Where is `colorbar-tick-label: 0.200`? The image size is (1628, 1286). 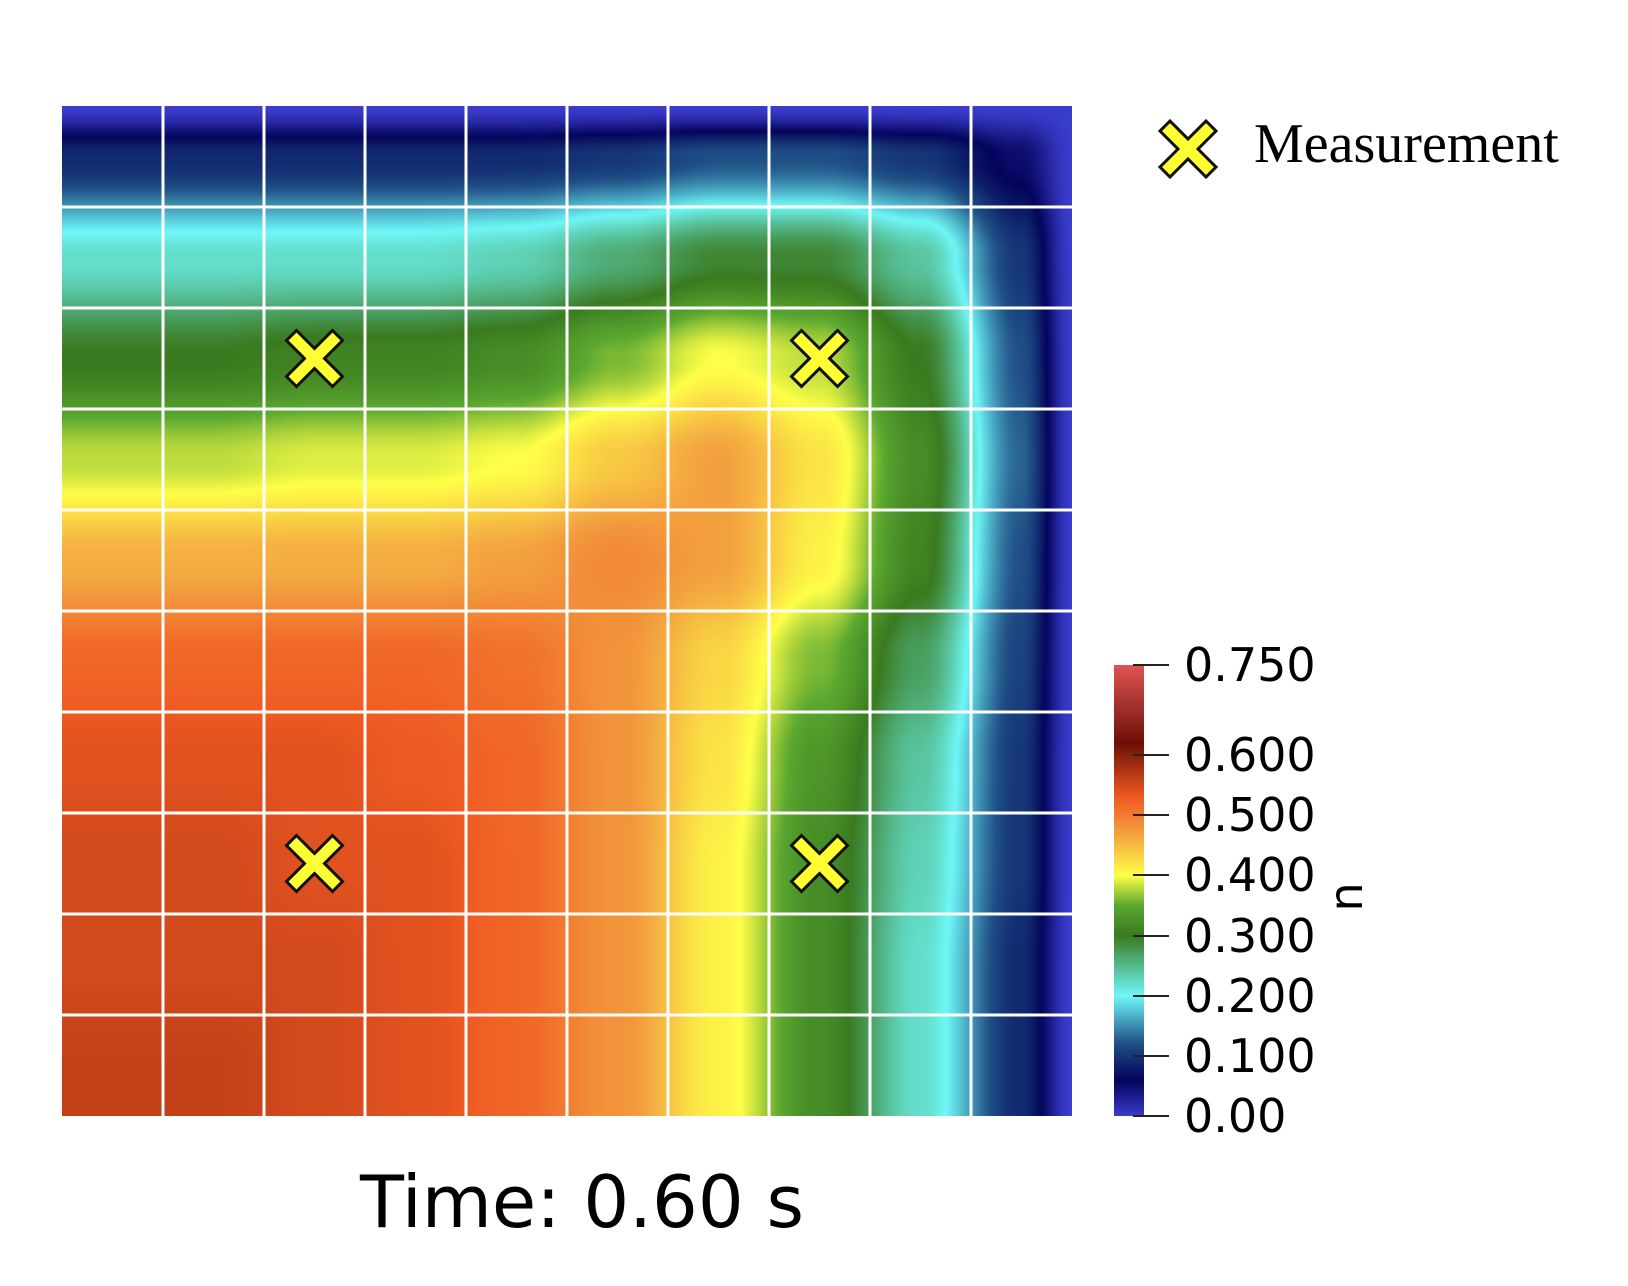 colorbar-tick-label: 0.200 is located at coordinates (1250, 995).